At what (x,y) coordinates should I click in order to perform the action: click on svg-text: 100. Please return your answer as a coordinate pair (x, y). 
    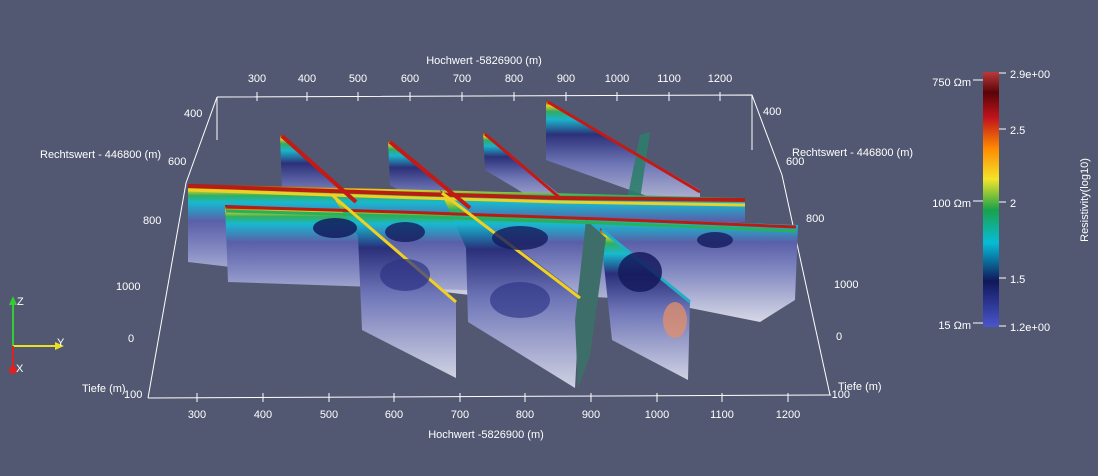
    Looking at the image, I should click on (133, 395).